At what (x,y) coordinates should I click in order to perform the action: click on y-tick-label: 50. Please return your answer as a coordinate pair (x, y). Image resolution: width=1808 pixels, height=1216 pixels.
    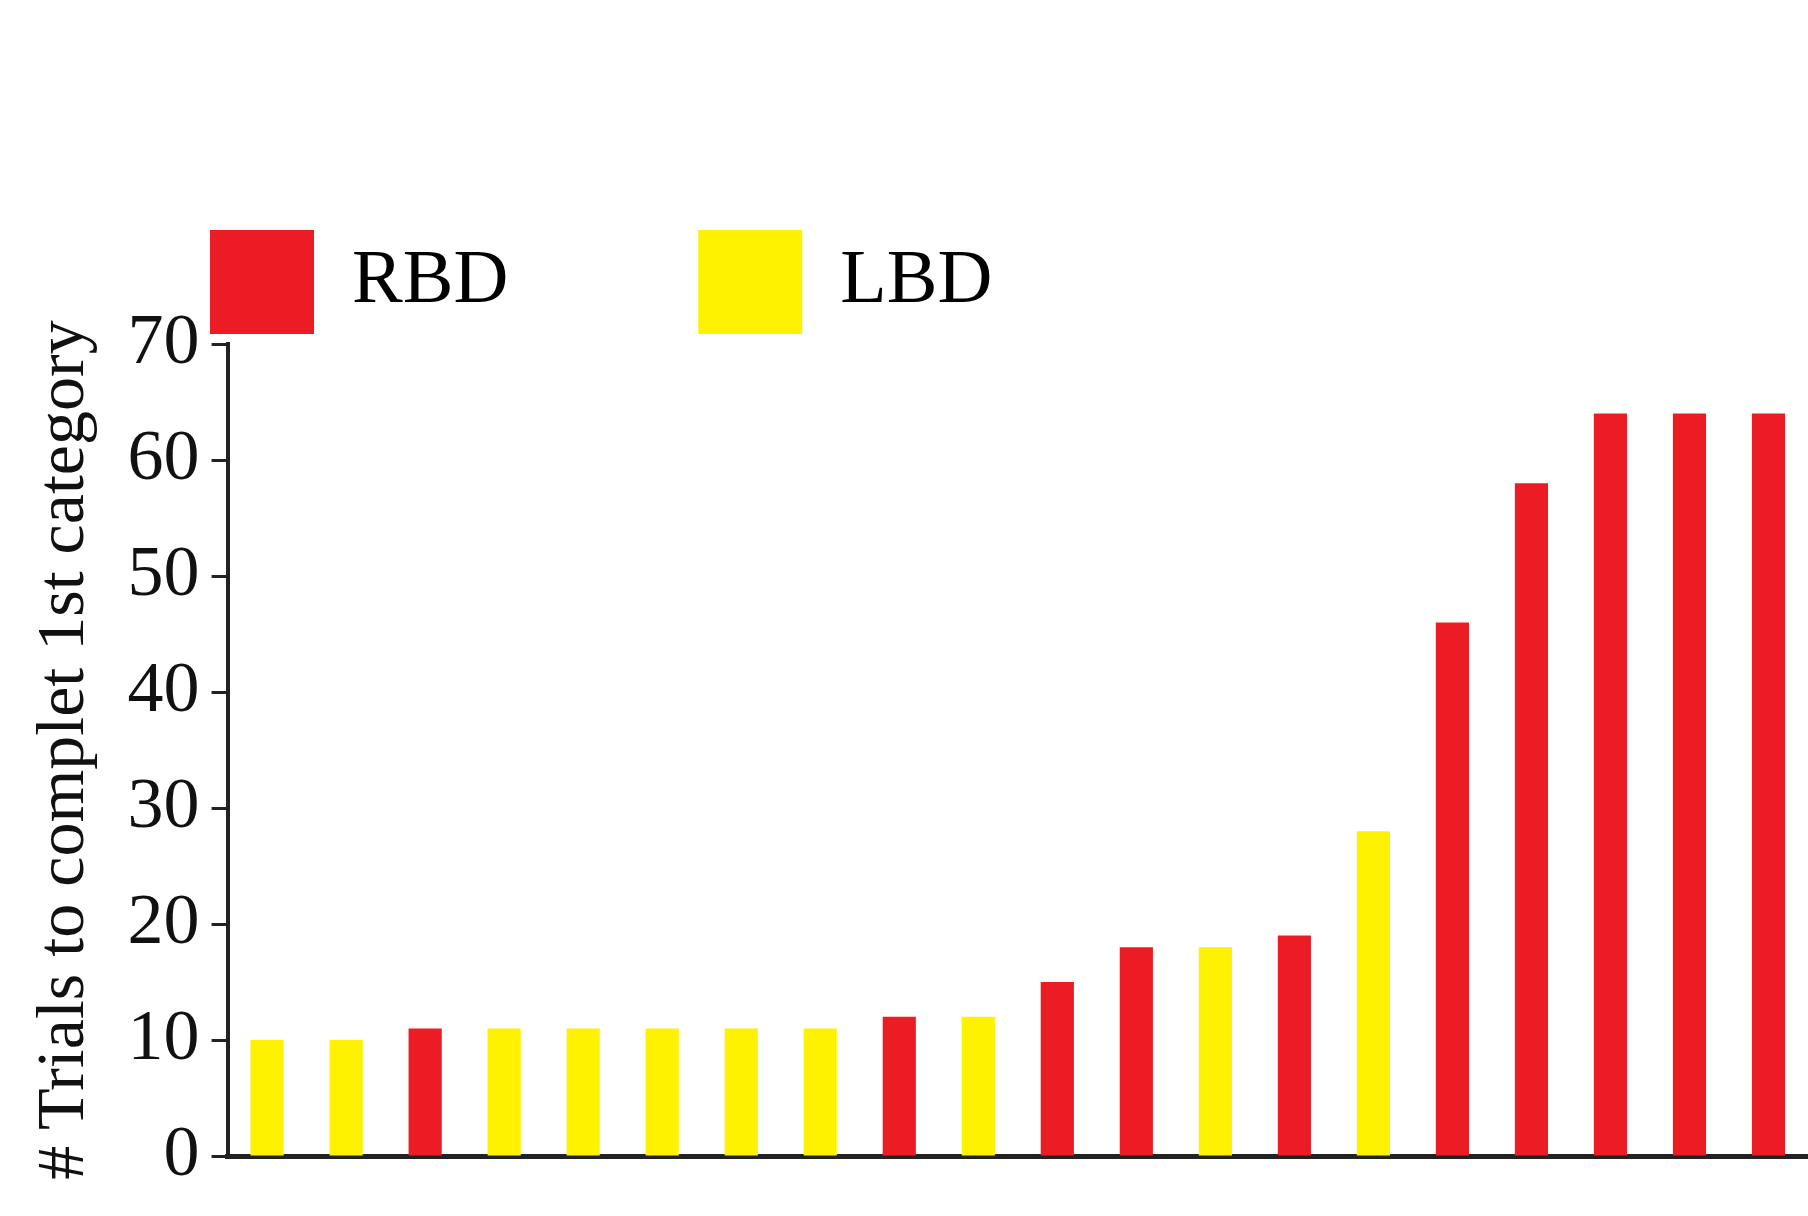
    Looking at the image, I should click on (163, 570).